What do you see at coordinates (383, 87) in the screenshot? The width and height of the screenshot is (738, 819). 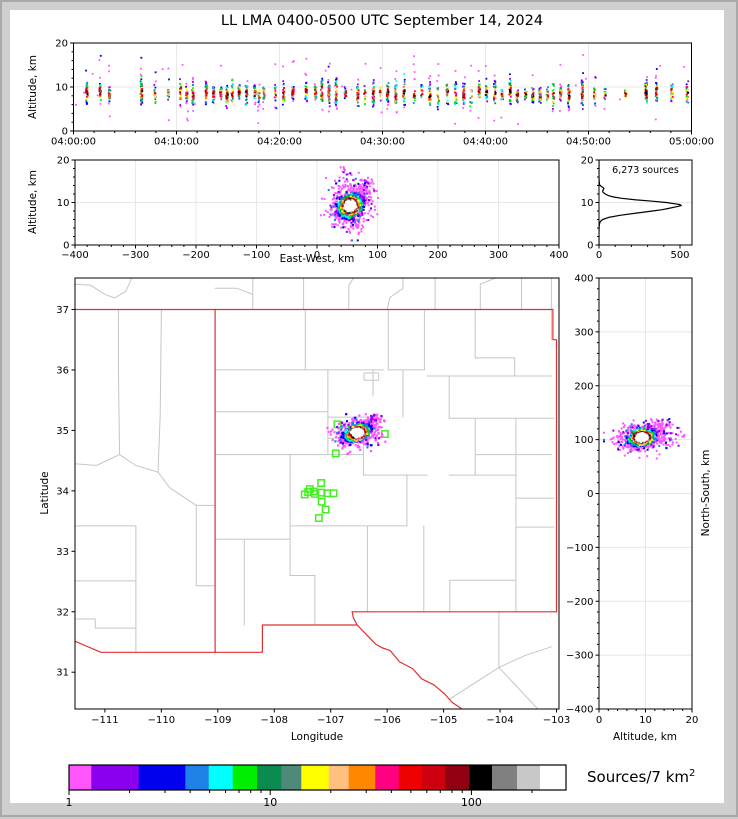 I see `panel-time-height` at bounding box center [383, 87].